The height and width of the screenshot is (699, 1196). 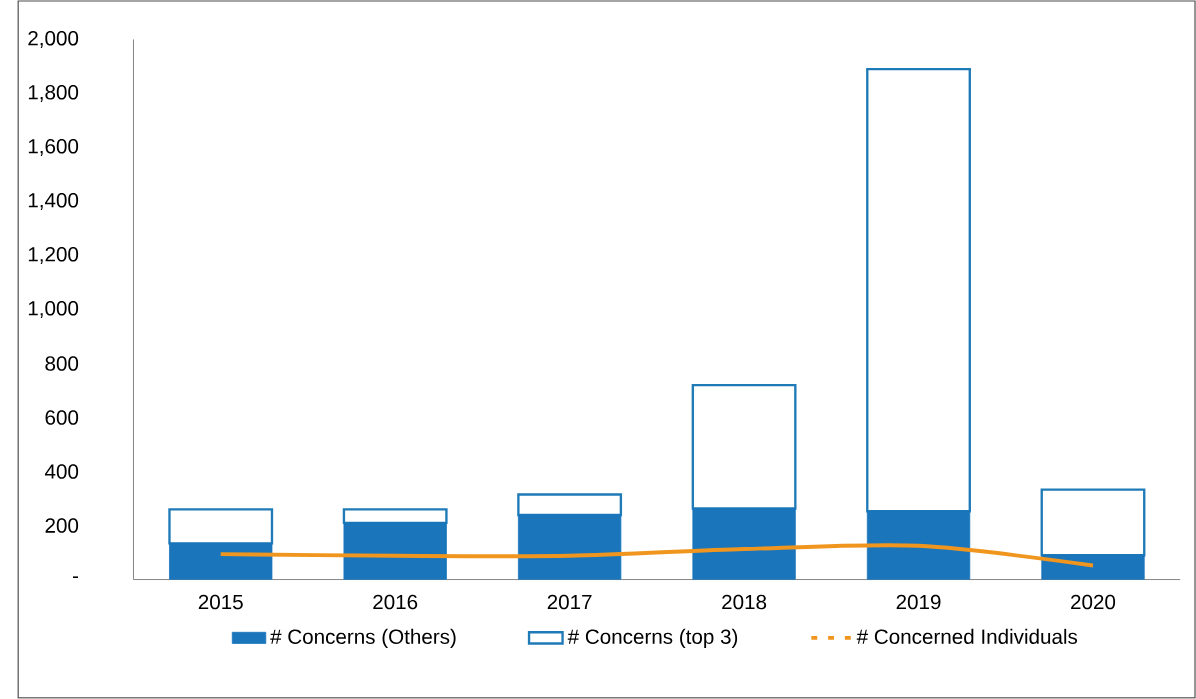 What do you see at coordinates (363, 638) in the screenshot?
I see `legend-label: # Concerns (Others)` at bounding box center [363, 638].